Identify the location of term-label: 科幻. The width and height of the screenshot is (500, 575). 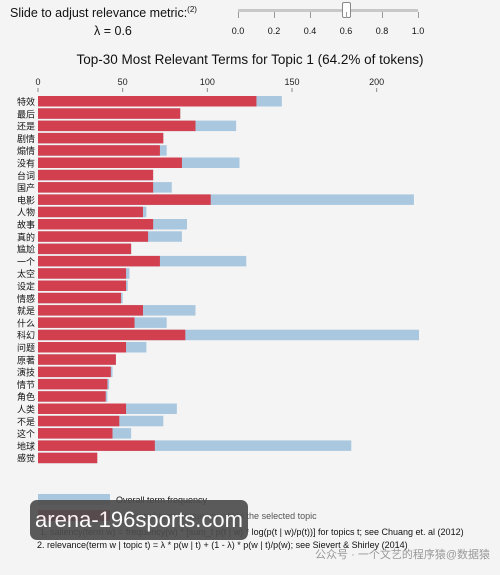
(26, 336).